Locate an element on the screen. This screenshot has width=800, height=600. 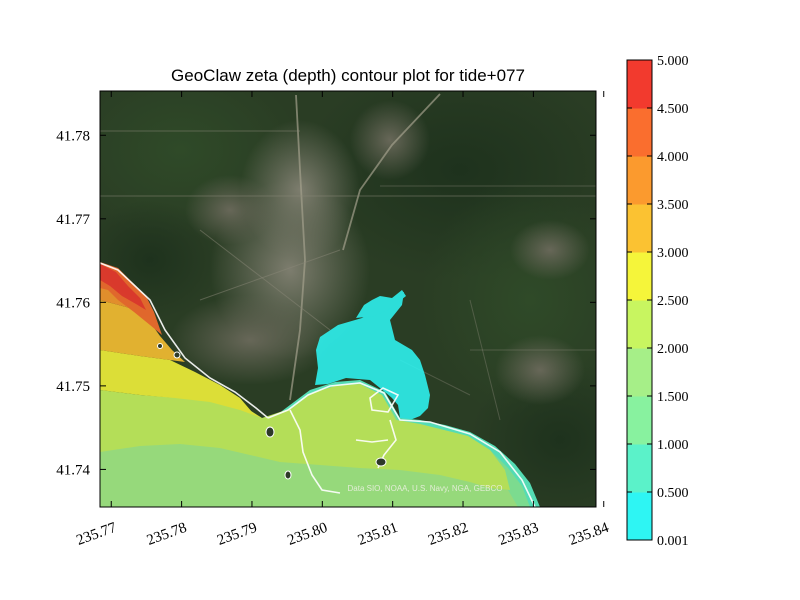
map-credit: Data SIO, NOAA, U.S. Navy, NGA, GEBCO is located at coordinates (425, 488).